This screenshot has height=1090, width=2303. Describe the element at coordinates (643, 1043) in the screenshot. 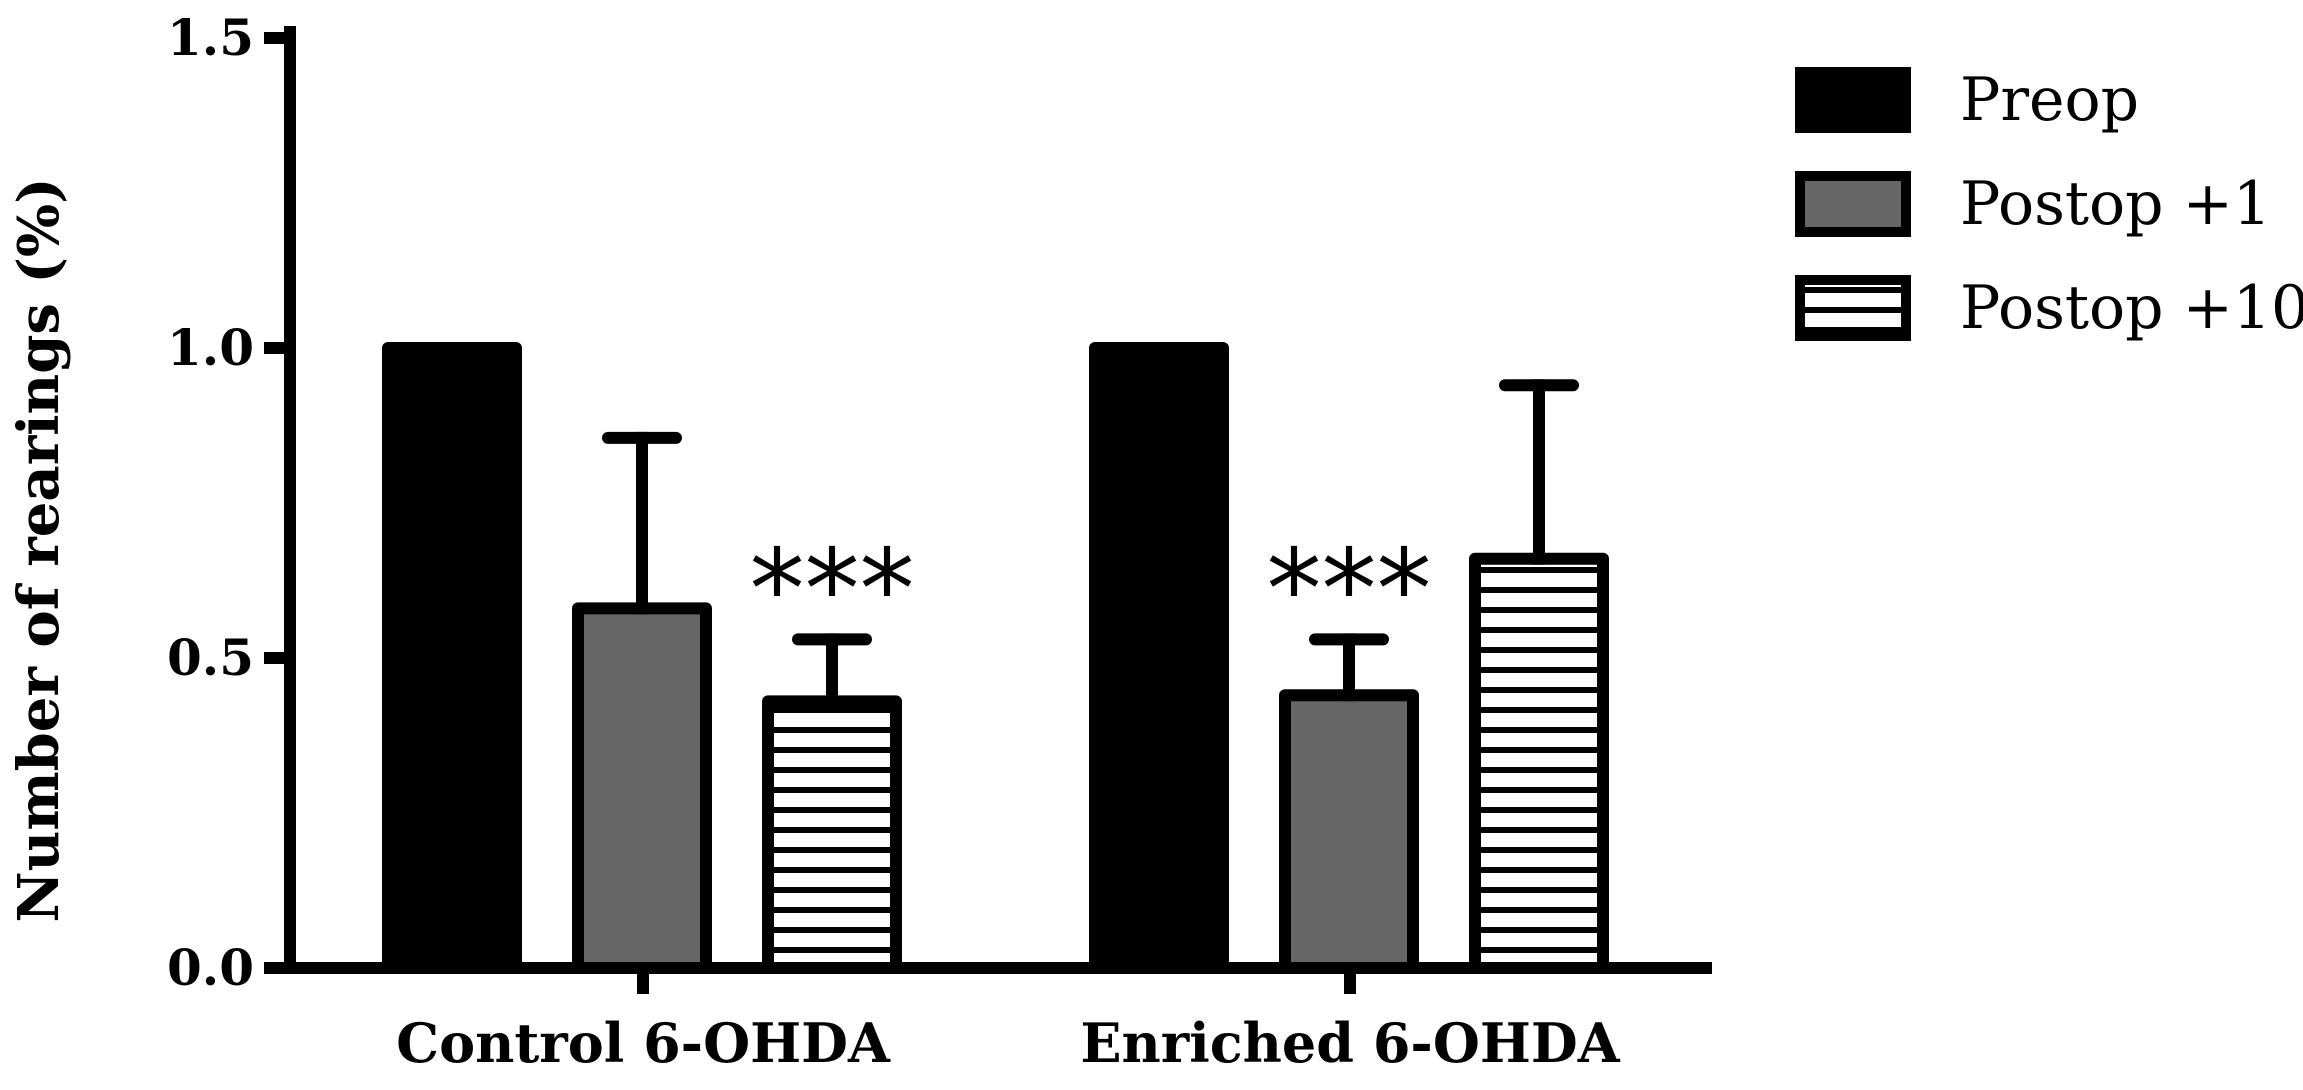

I see `x-category-label: Control 6-OHDA` at that location.